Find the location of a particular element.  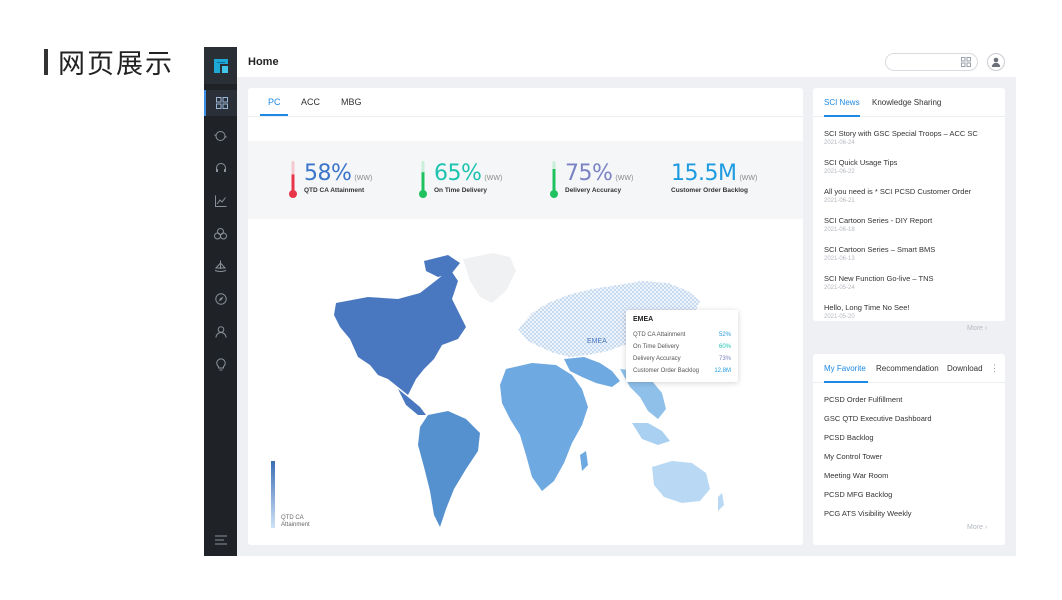

sidebar-item-cluster is located at coordinates (220, 234).